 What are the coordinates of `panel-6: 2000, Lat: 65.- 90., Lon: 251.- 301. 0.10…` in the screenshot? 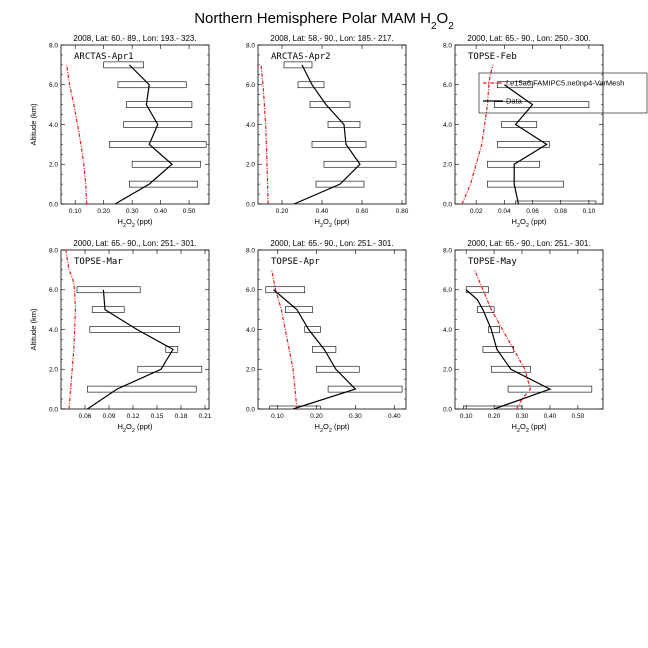 It's located at (523, 336).